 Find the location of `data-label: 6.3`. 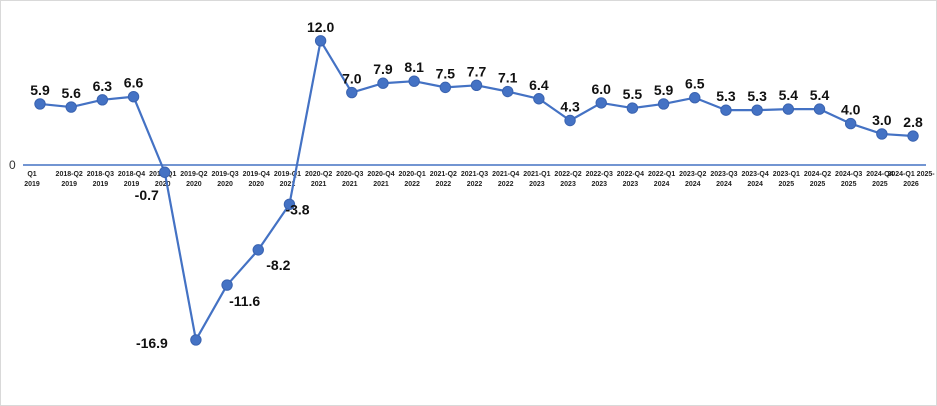

data-label: 6.3 is located at coordinates (103, 86).